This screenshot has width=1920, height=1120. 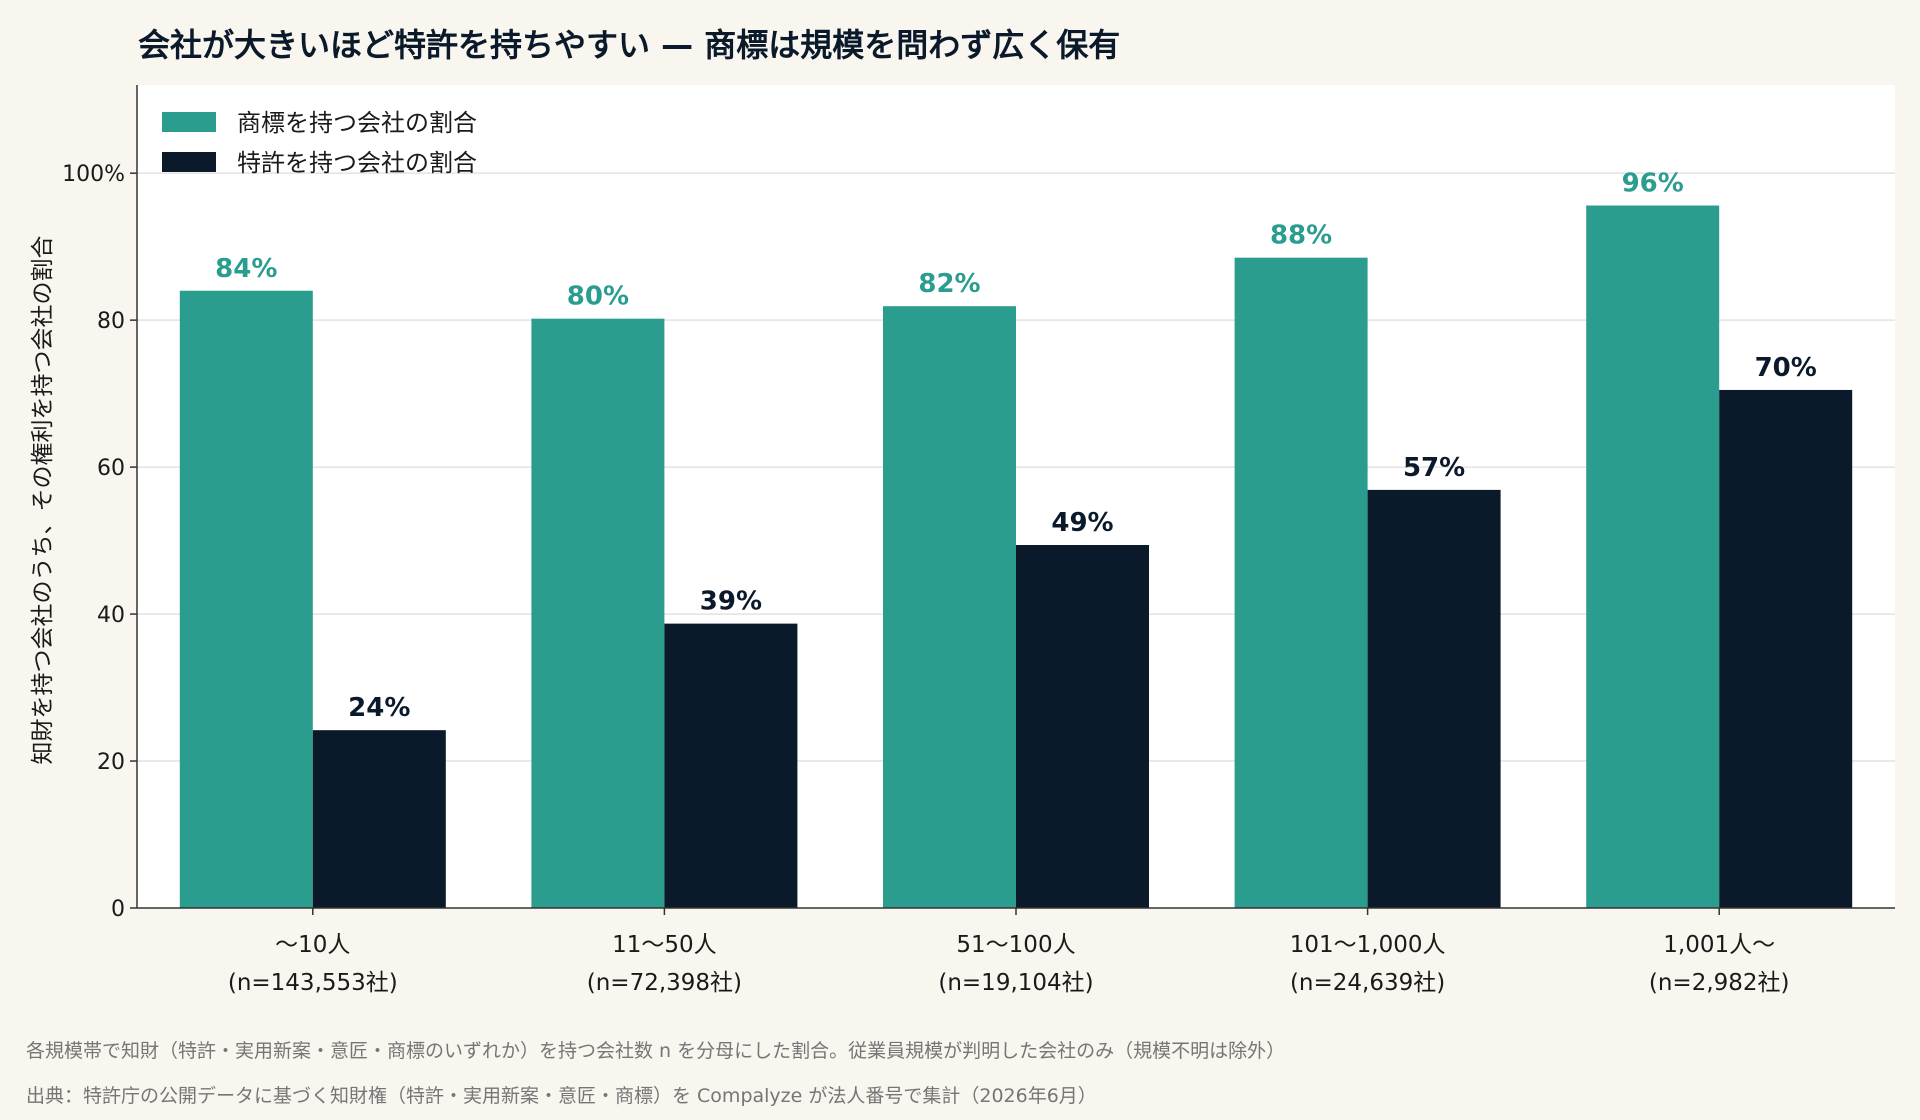 I want to click on x-tick-sublabel: (n=24,639社), so click(x=1367, y=983).